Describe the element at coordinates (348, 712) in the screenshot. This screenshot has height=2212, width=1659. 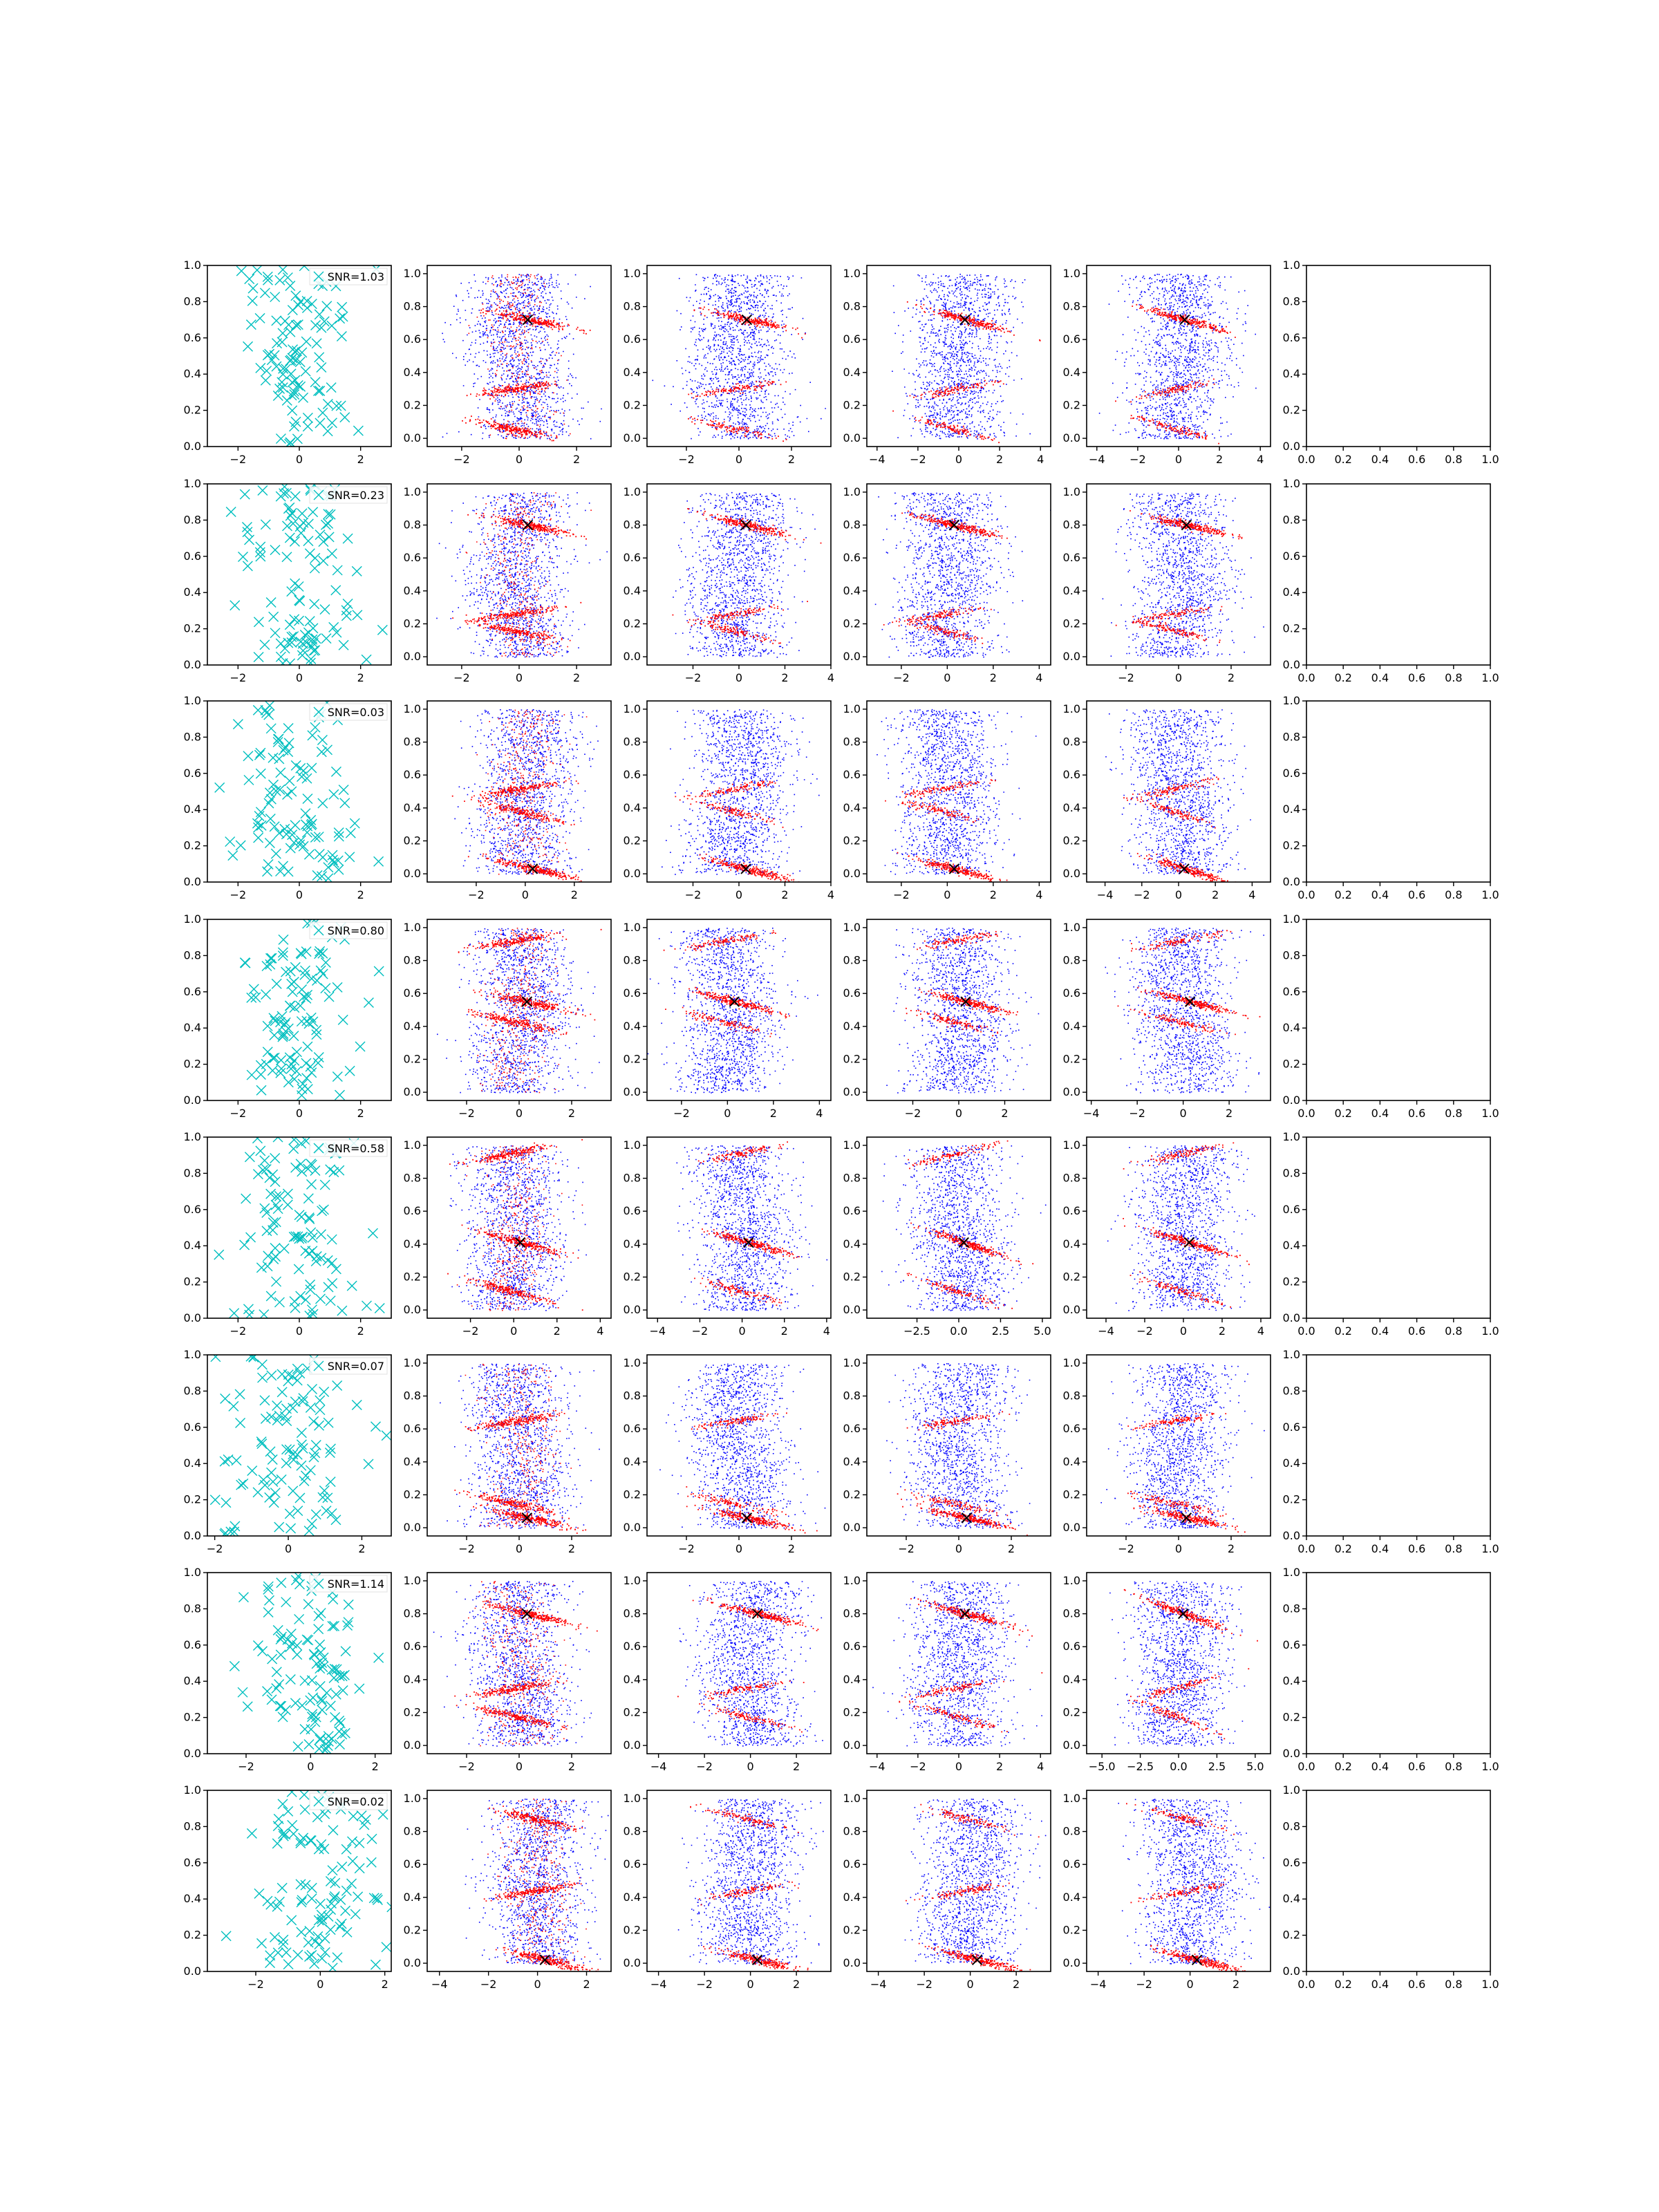
I see `legend: SNR=0.03` at that location.